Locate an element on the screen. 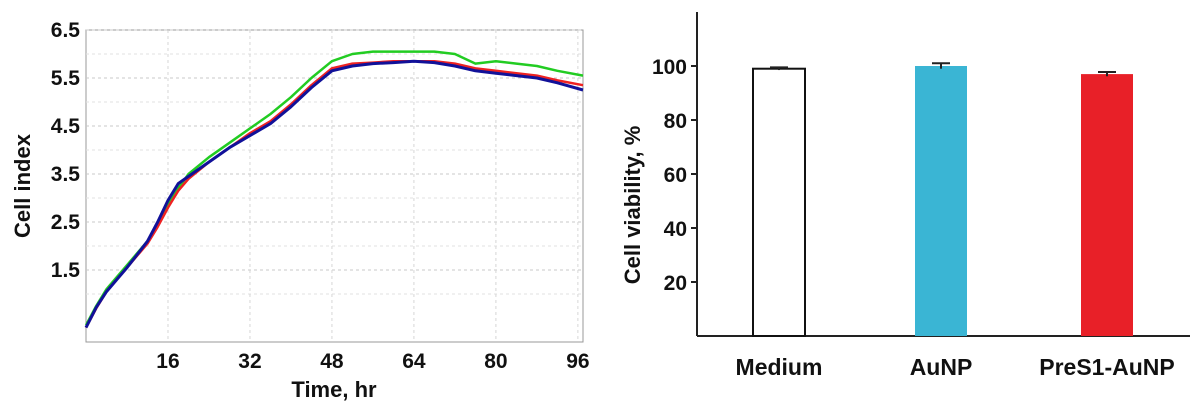  bar-chart-ticks: 20 40 60 80 100 is located at coordinates (674, 175).